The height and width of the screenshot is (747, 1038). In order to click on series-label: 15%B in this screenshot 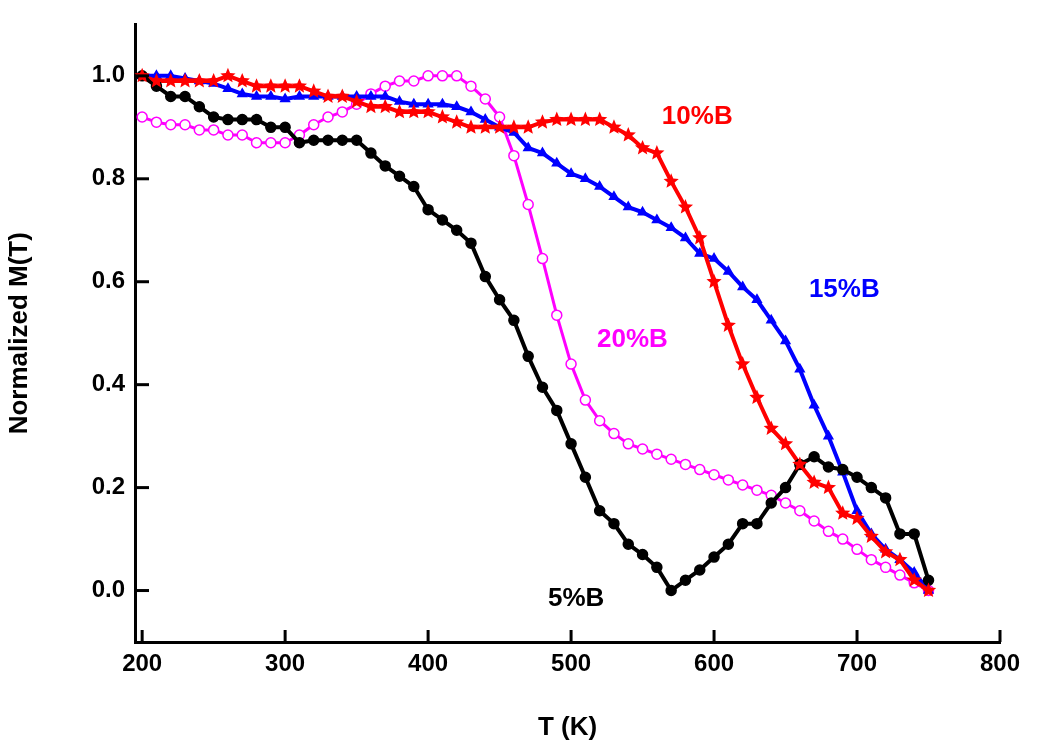, I will do `click(844, 288)`.